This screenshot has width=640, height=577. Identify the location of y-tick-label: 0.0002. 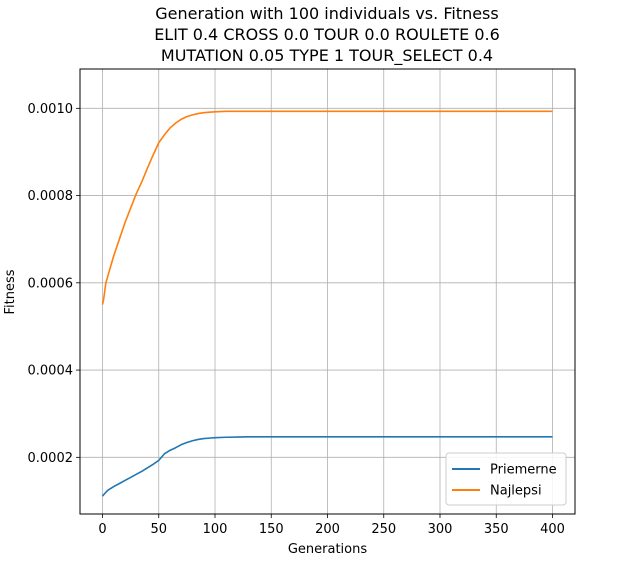
(51, 458).